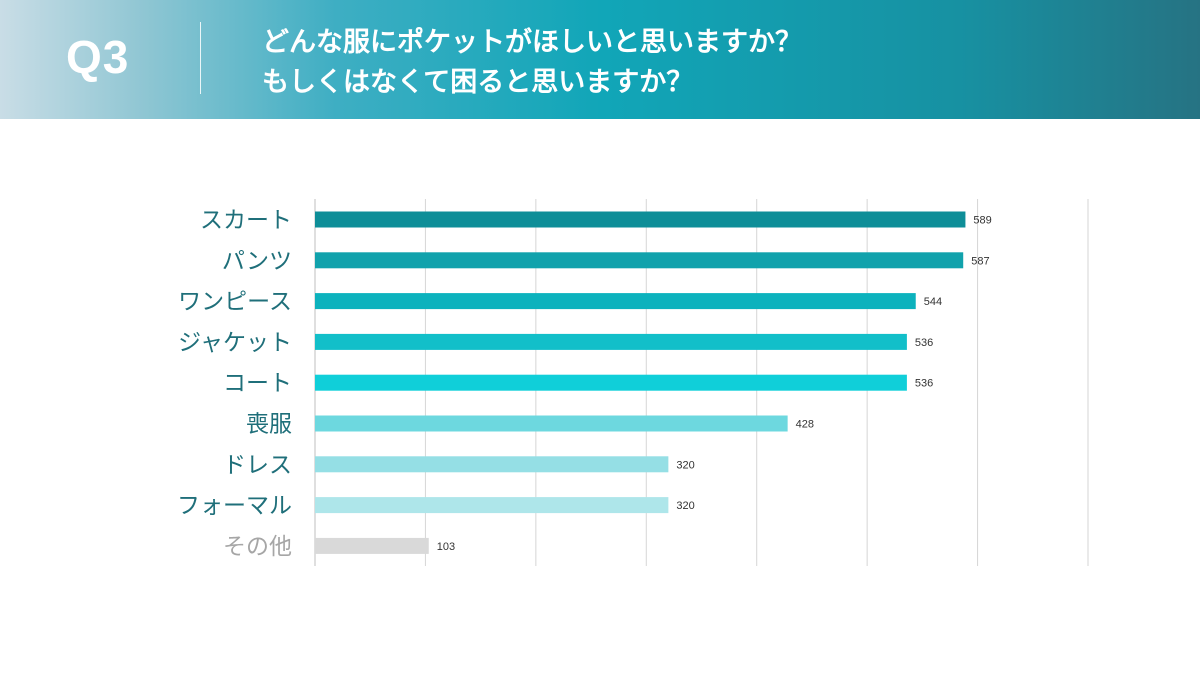 This screenshot has height=675, width=1200. I want to click on category-label: フォーマル, so click(234, 506).